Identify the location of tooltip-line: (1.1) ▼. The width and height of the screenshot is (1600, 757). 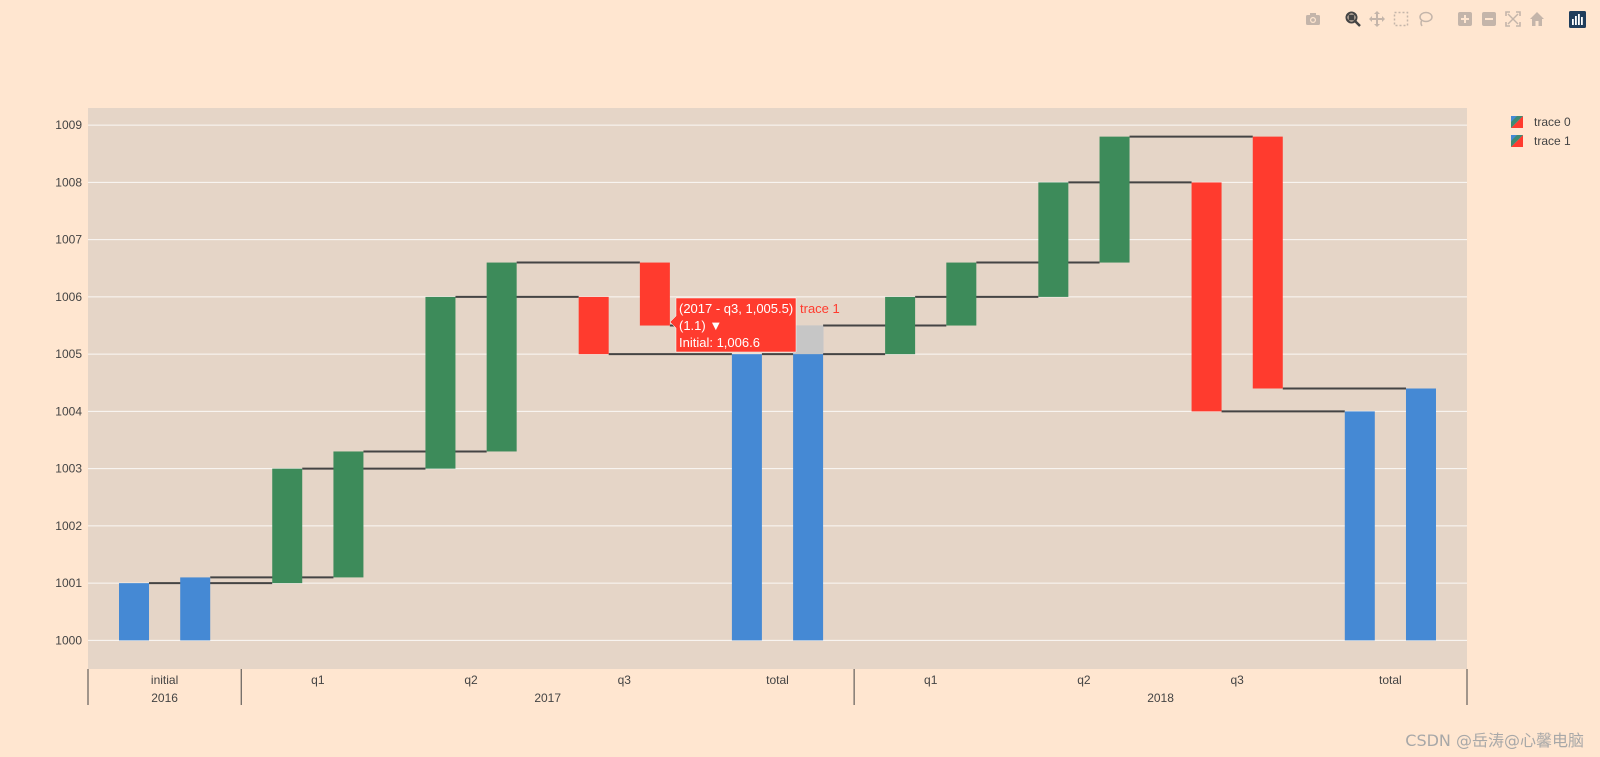
(700, 325).